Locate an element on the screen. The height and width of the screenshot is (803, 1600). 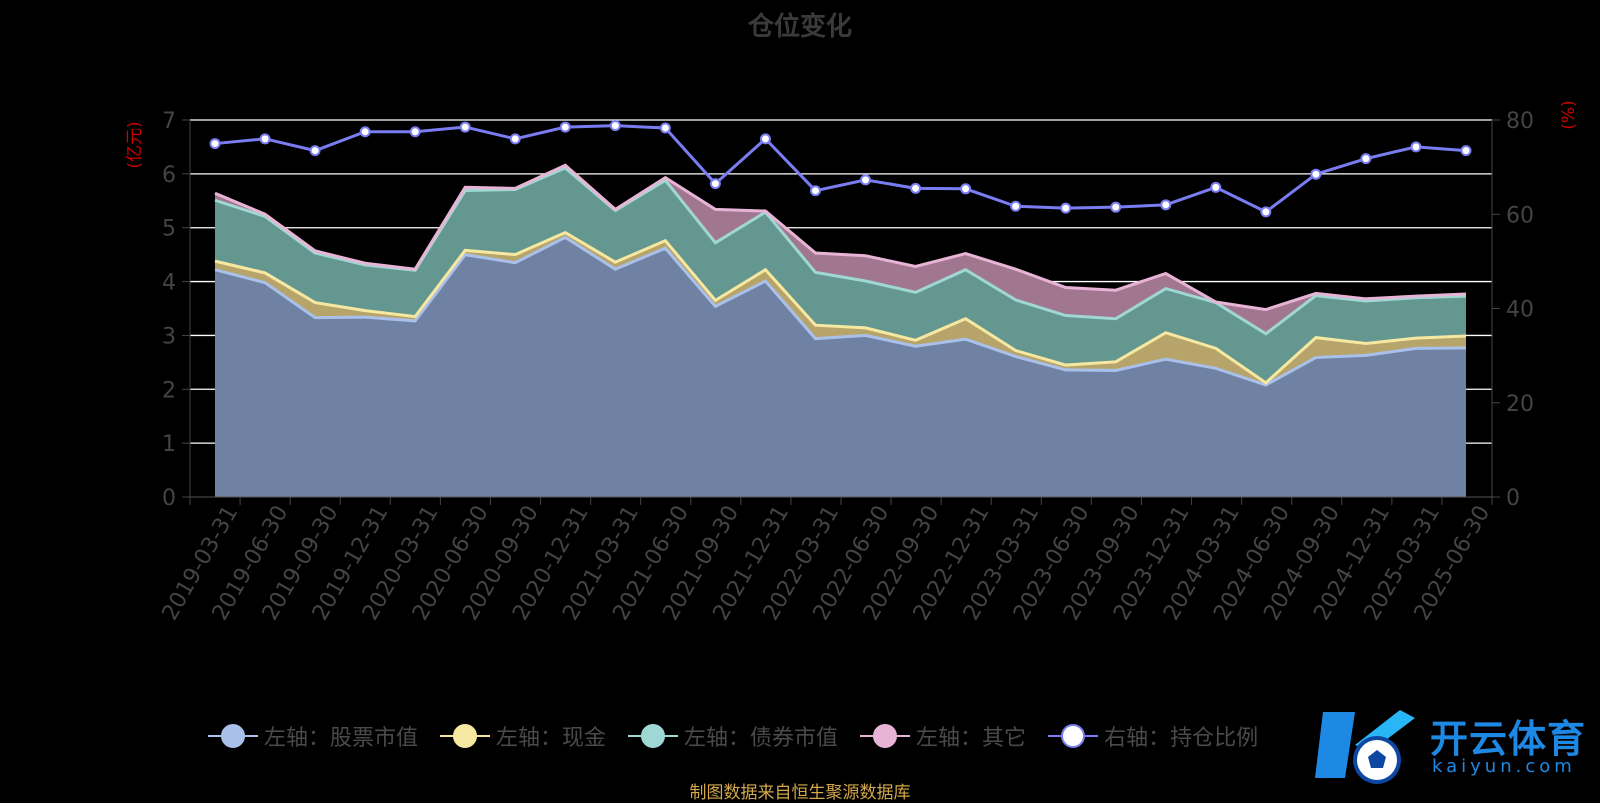
right-tick-label: 40 is located at coordinates (1520, 310).